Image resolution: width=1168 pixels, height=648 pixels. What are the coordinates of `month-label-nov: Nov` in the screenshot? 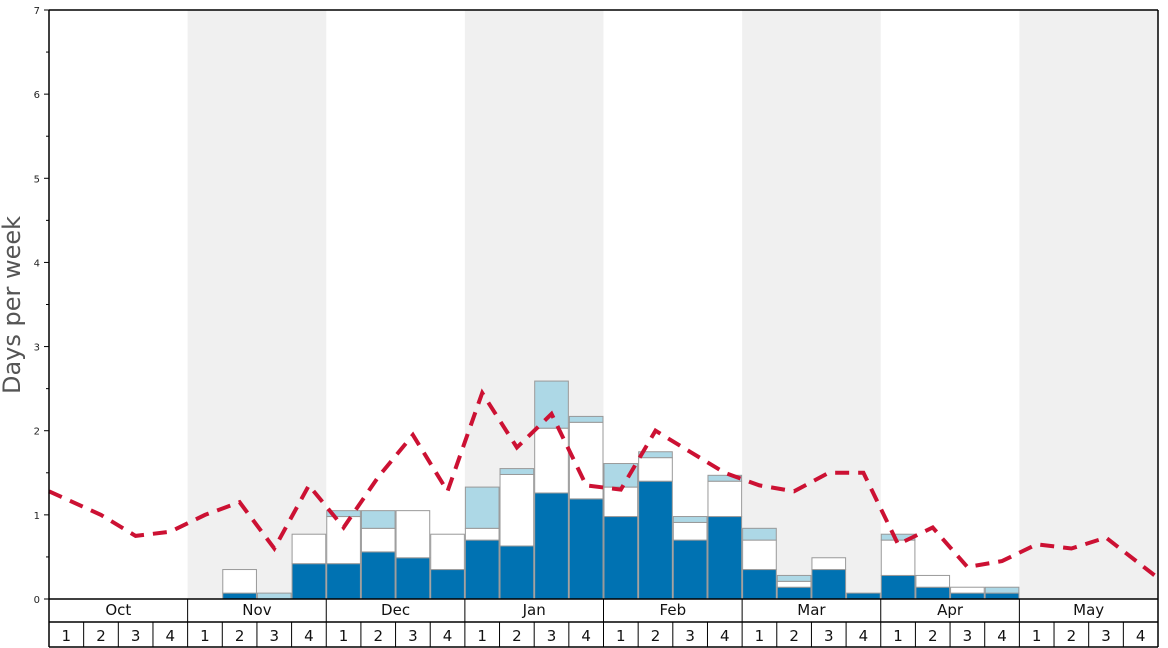 It's located at (256, 610).